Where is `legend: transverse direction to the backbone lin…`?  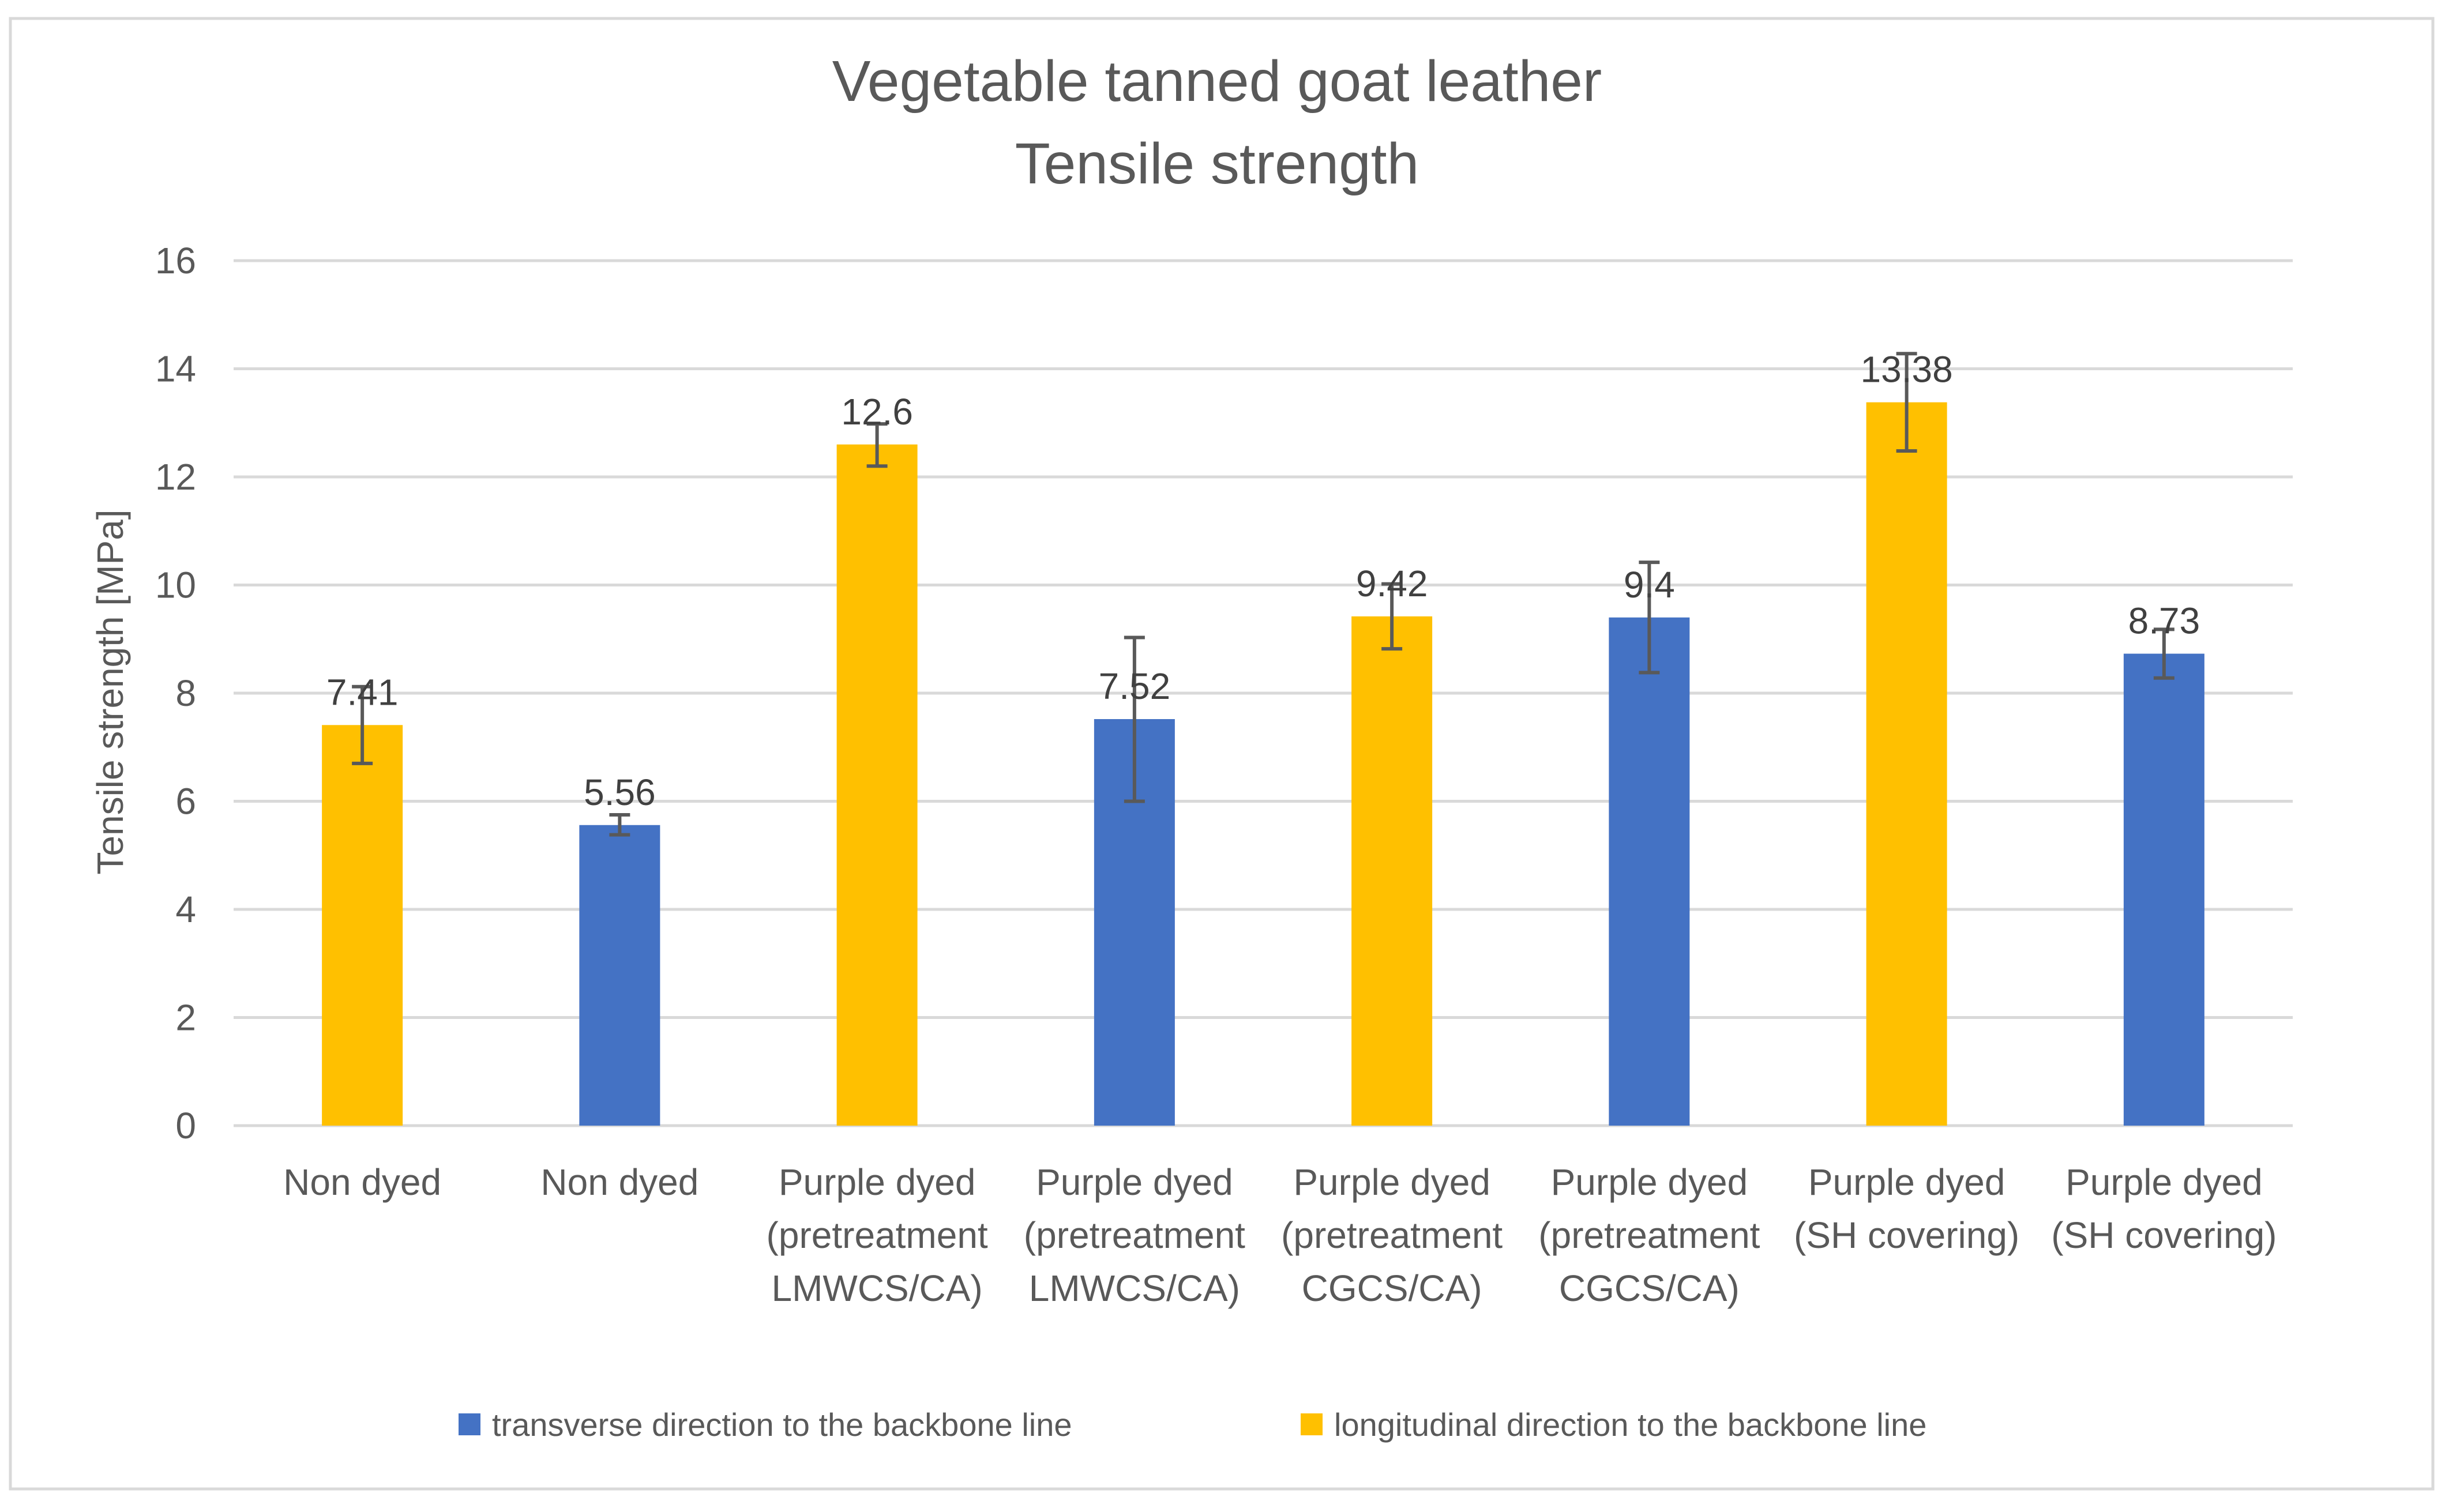 legend: transverse direction to the backbone lin… is located at coordinates (1192, 1425).